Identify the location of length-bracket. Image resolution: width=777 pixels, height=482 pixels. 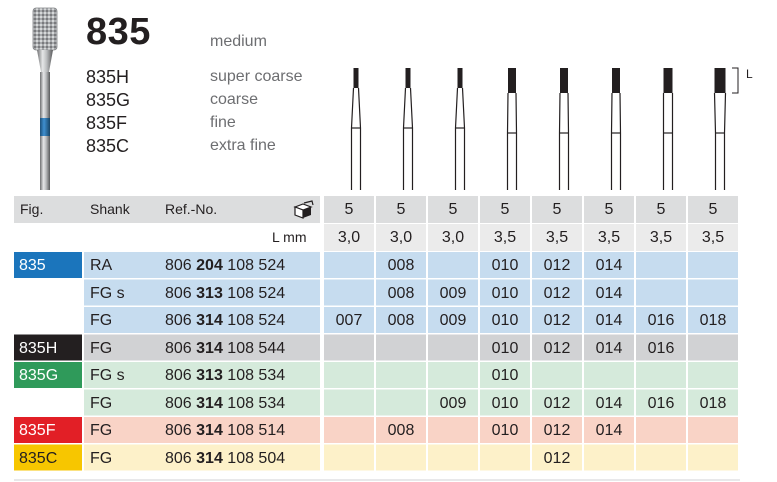
(735, 80).